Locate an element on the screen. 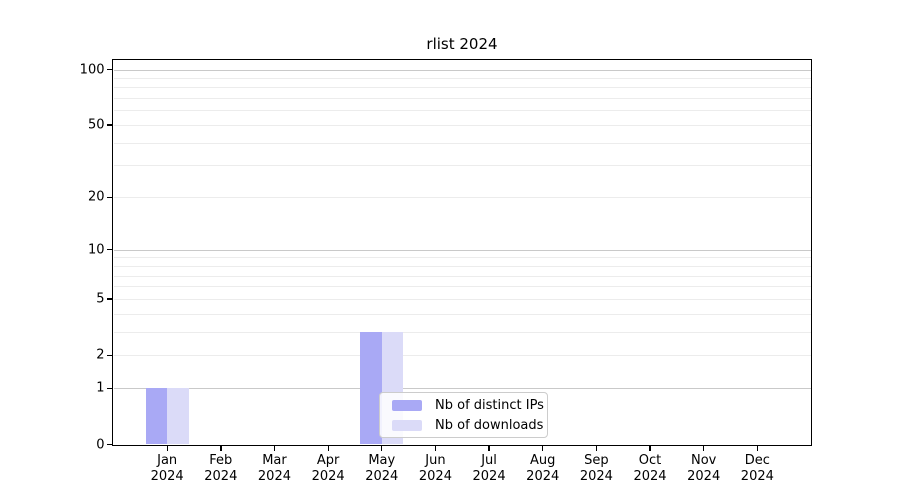 The width and height of the screenshot is (900, 500). x-tick-label: Apr 2024 is located at coordinates (328, 469).